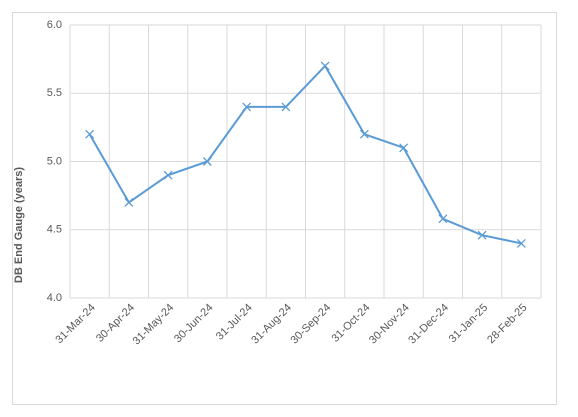  I want to click on x-tick-label: 31-Jan-25, so click(469, 324).